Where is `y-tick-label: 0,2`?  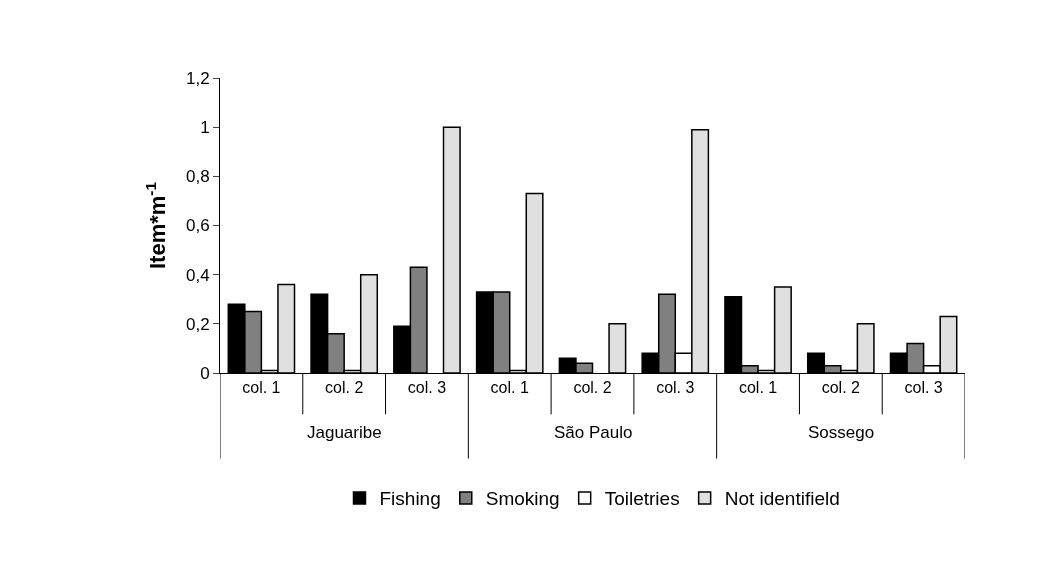
y-tick-label: 0,2 is located at coordinates (197, 324).